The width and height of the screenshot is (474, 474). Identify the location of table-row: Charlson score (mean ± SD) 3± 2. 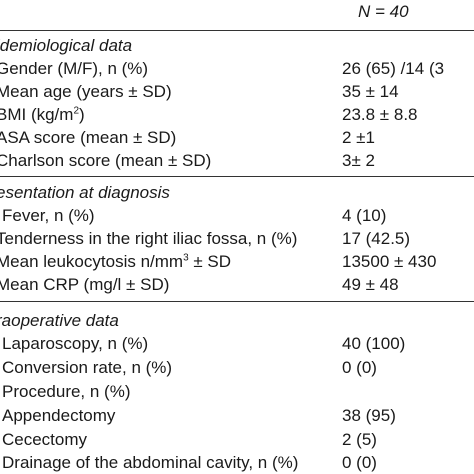
(237, 160).